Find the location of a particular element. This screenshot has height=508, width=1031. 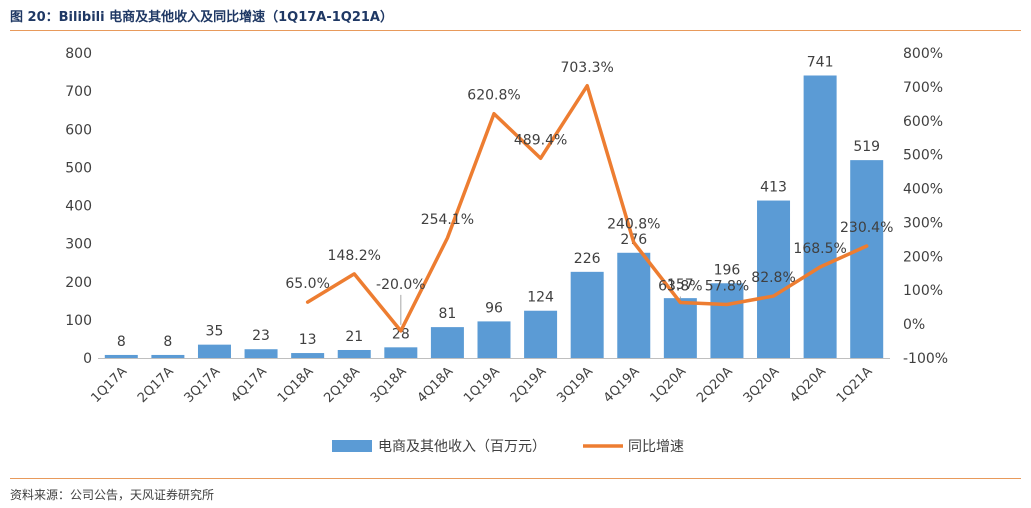

bottom-divider is located at coordinates (515, 478).